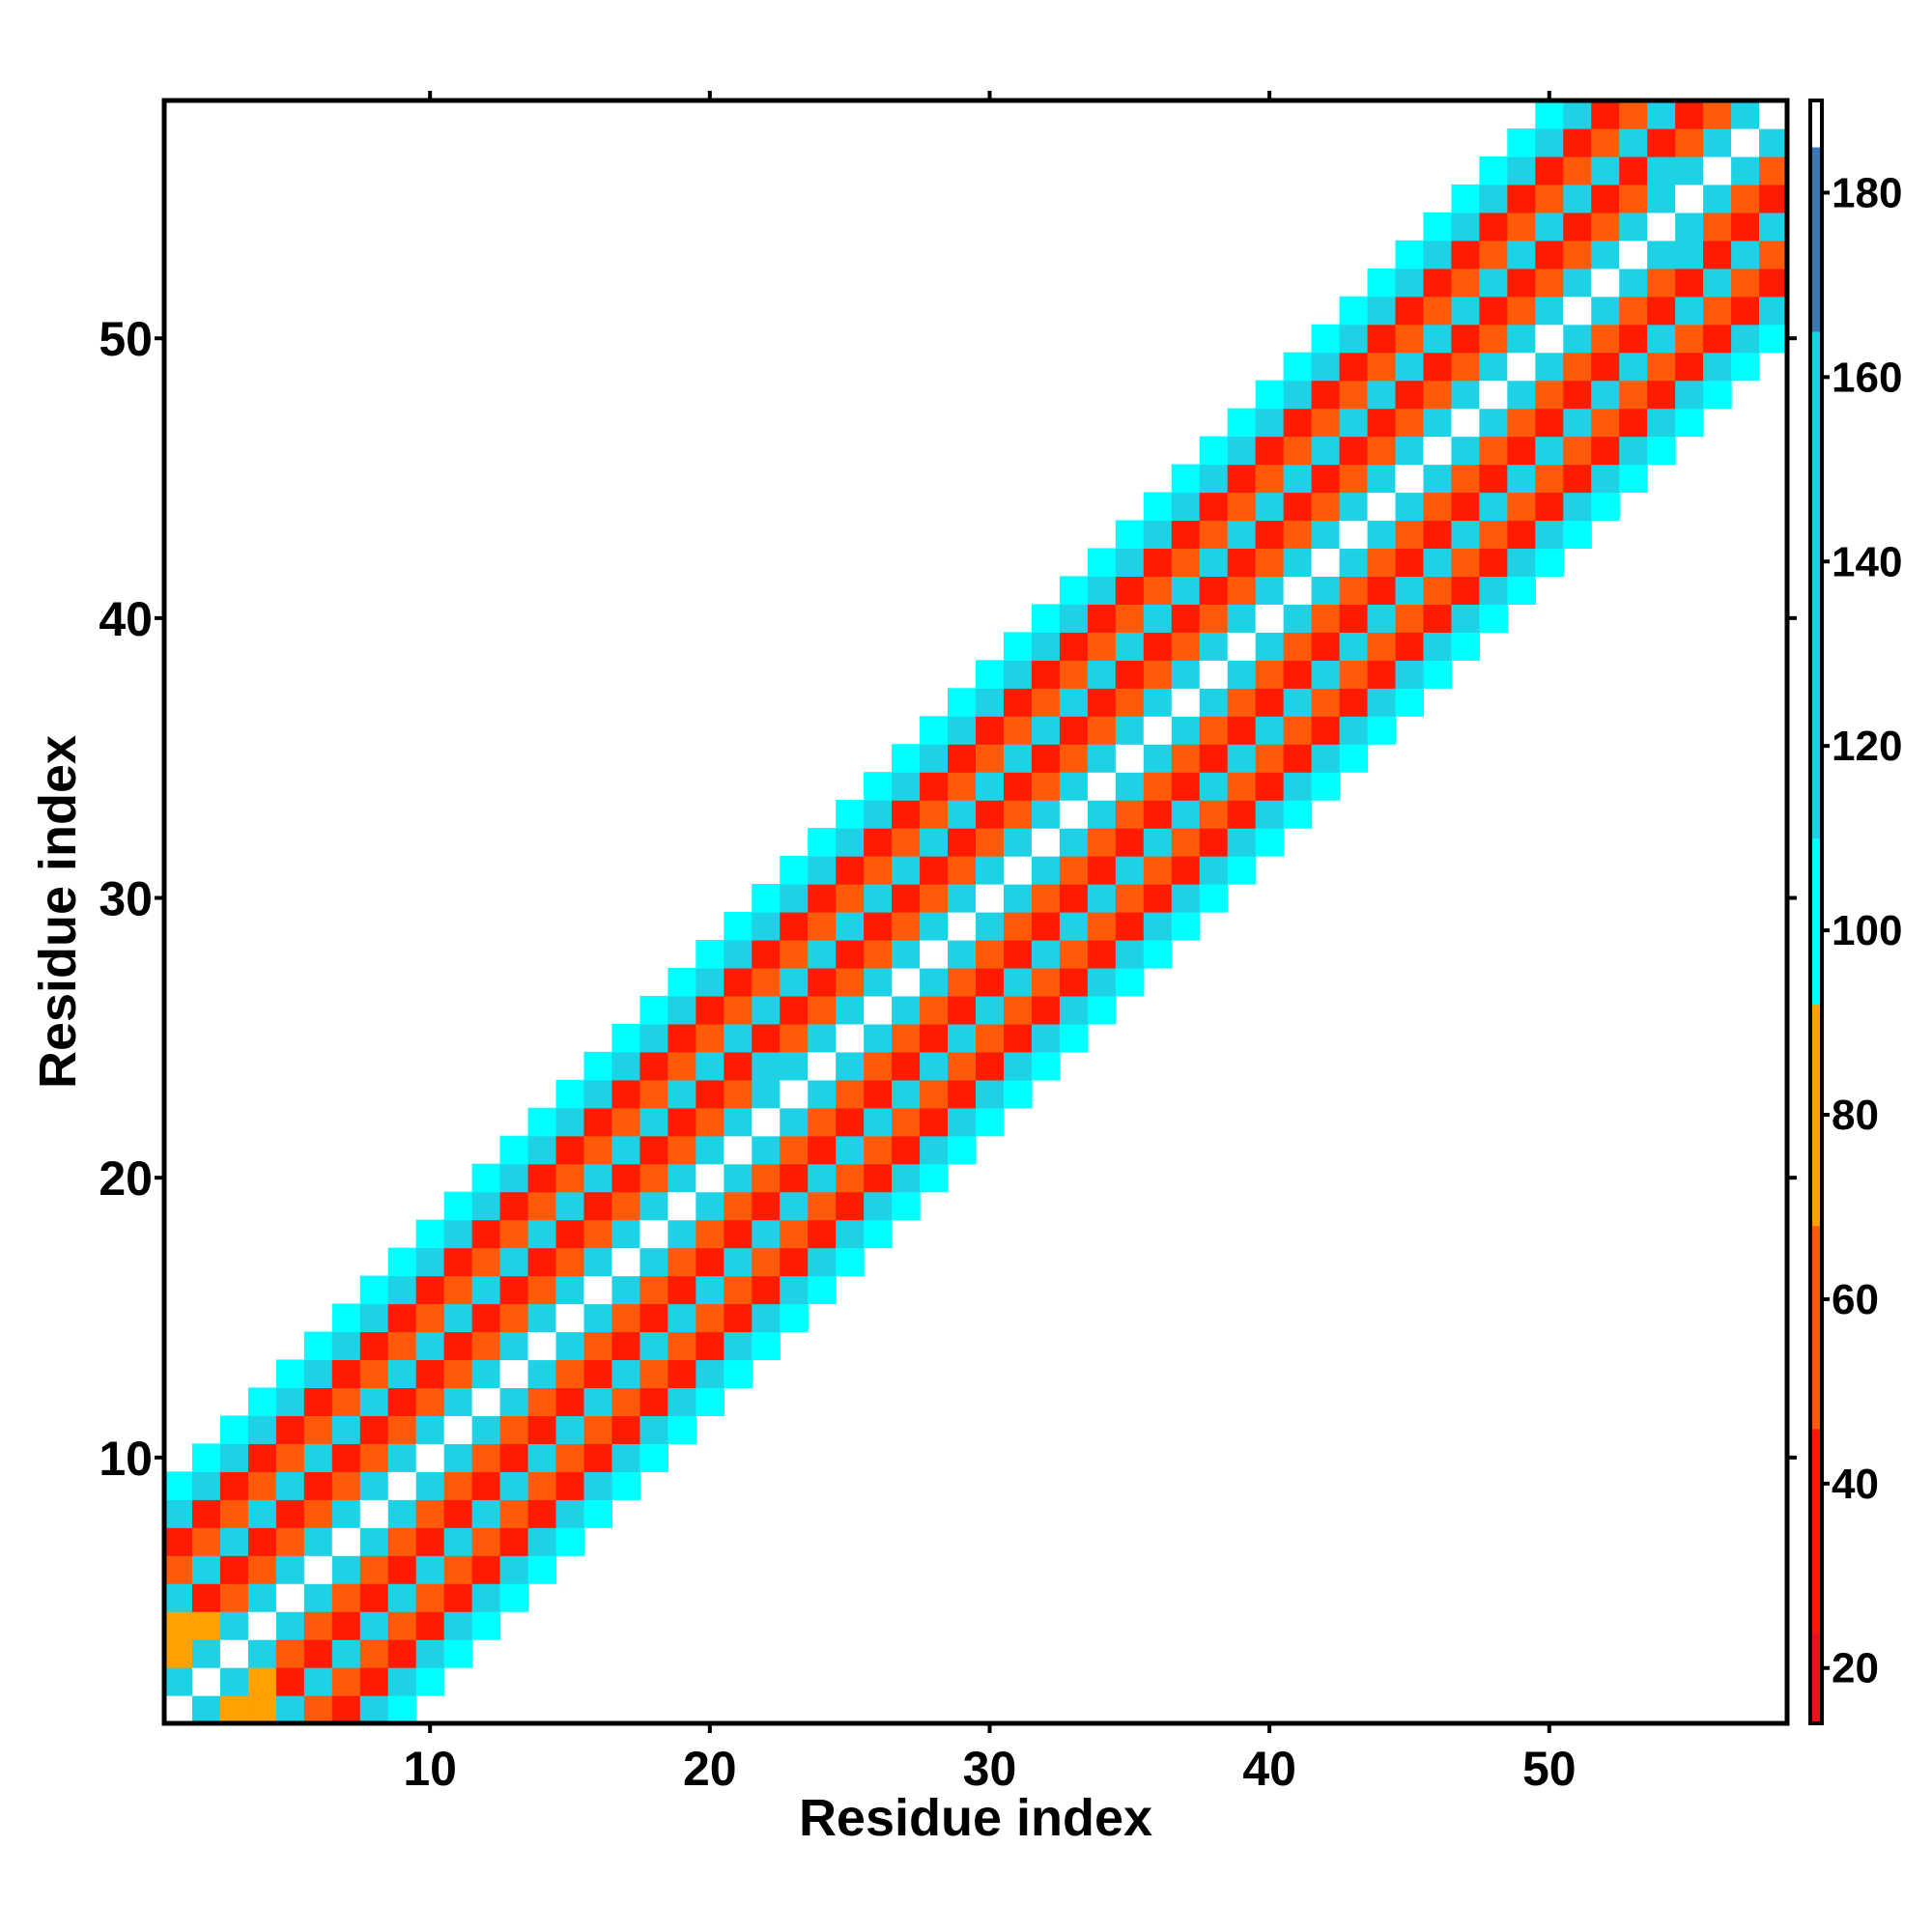 This screenshot has height=1932, width=1932. I want to click on colorbar-tick-label: 160, so click(1867, 377).